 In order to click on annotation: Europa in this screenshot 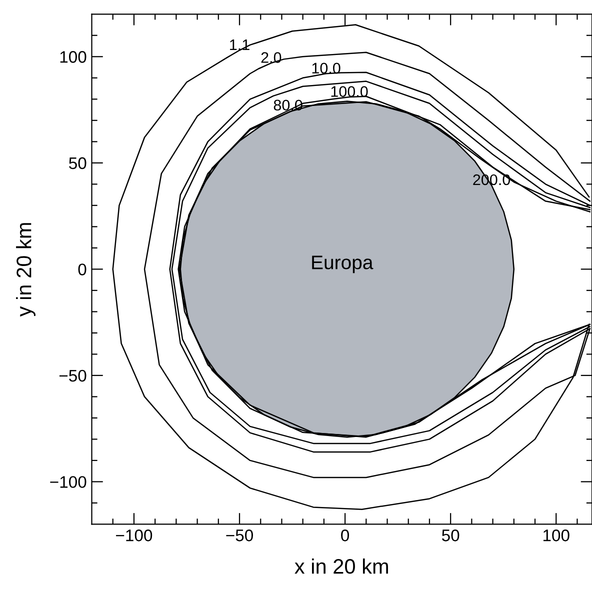, I will do `click(343, 265)`.